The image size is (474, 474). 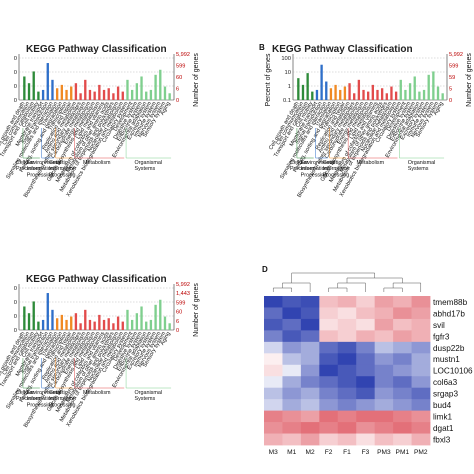 What do you see at coordinates (442, 405) in the screenshot?
I see `row-label: bud4` at bounding box center [442, 405].